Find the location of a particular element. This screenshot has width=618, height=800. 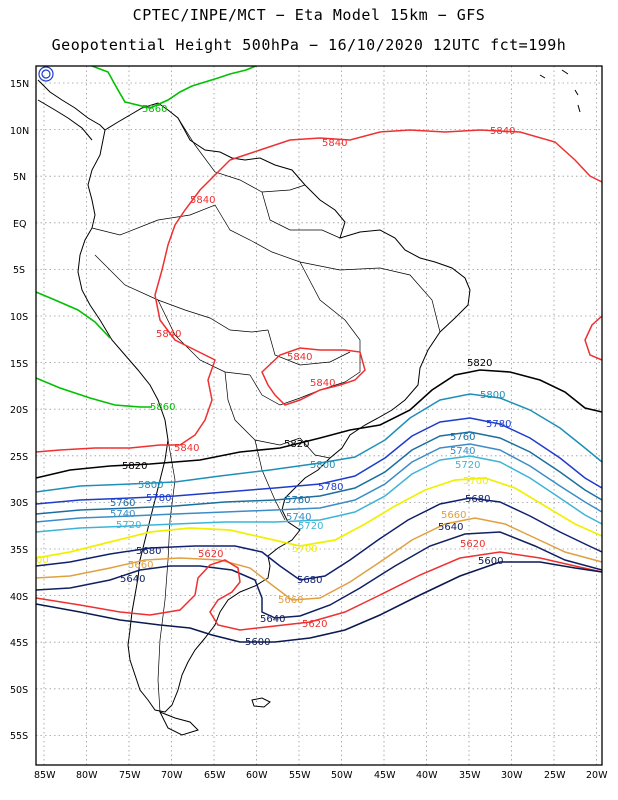

lat-label: 35S is located at coordinates (19, 550).